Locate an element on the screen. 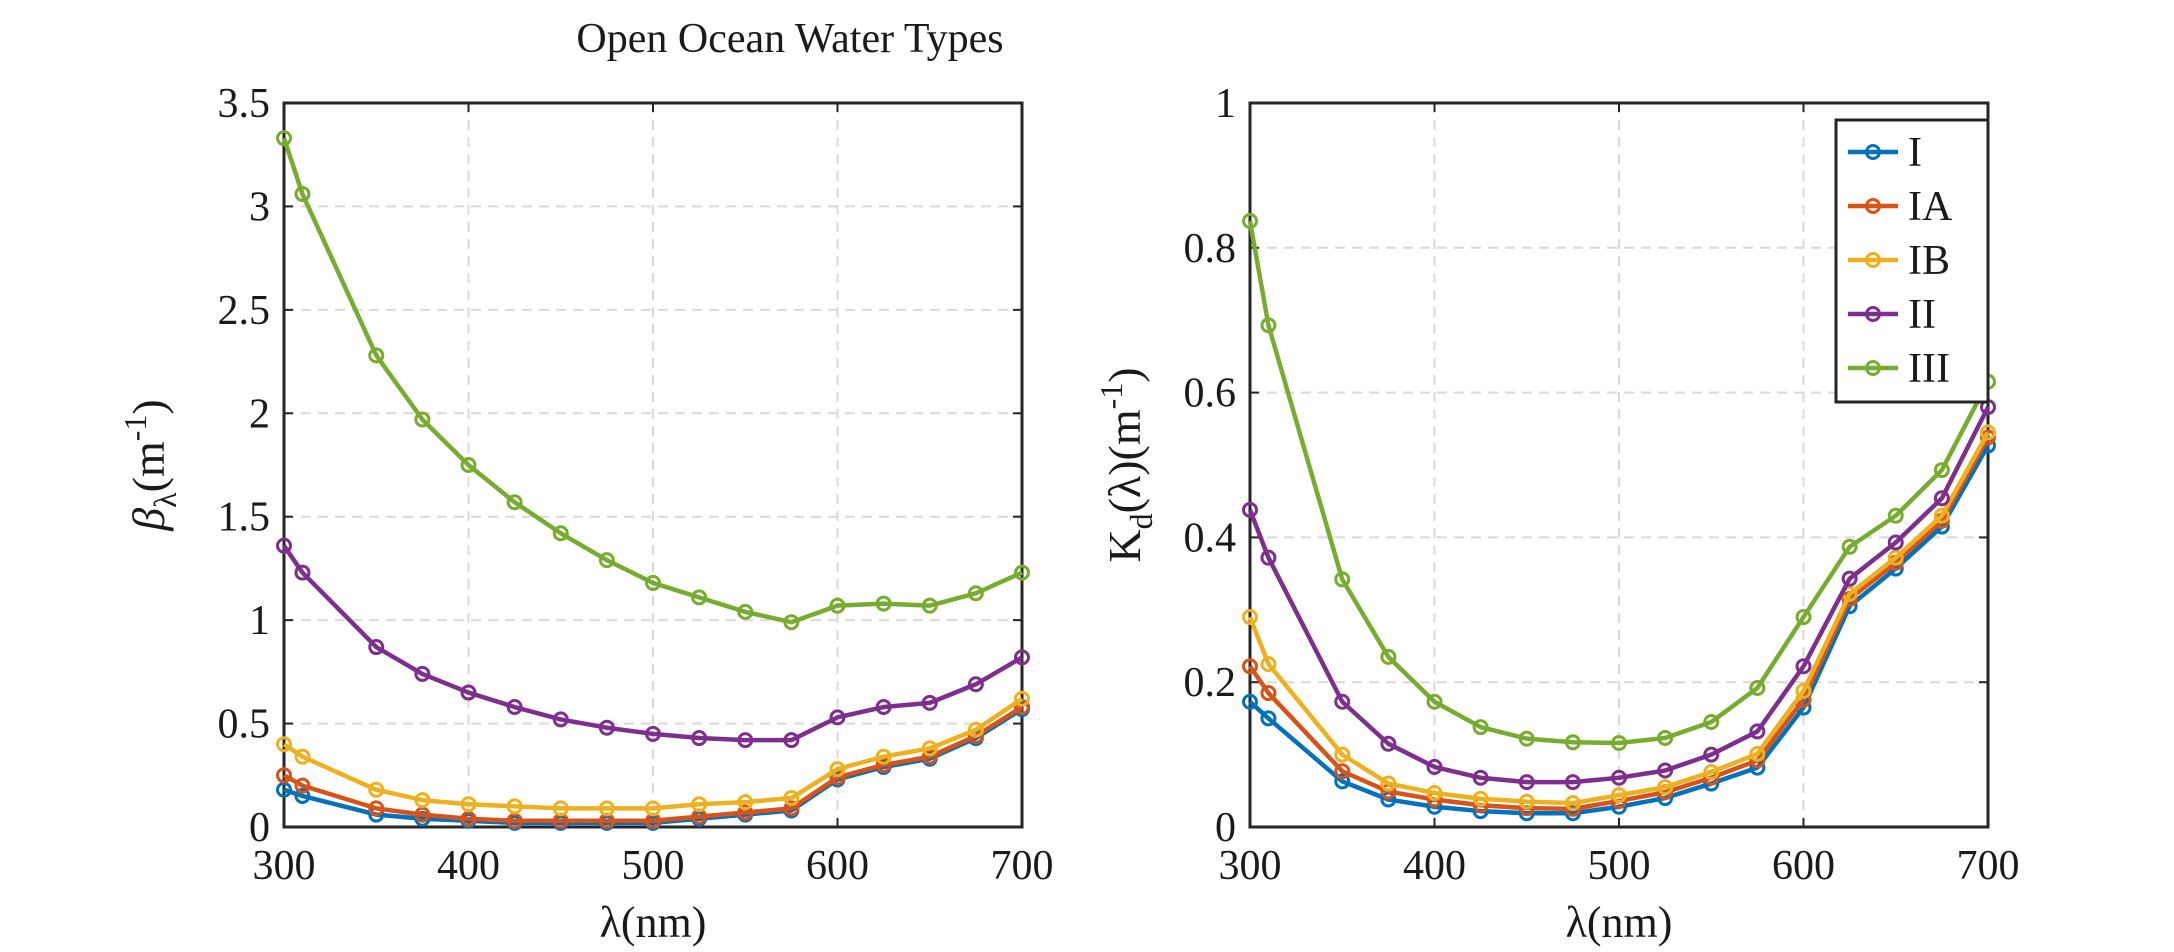 The width and height of the screenshot is (2174, 952). y-tick-label: 3.5 is located at coordinates (244, 104).